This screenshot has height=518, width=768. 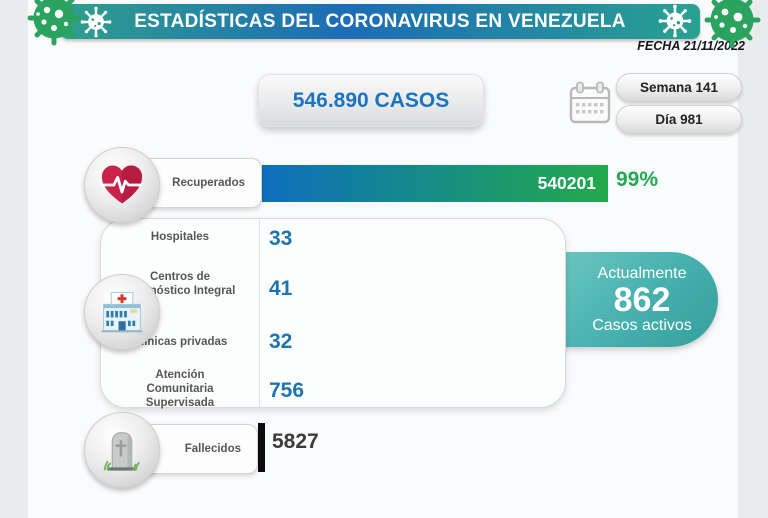 I want to click on deceased-value: 5827, so click(x=295, y=441).